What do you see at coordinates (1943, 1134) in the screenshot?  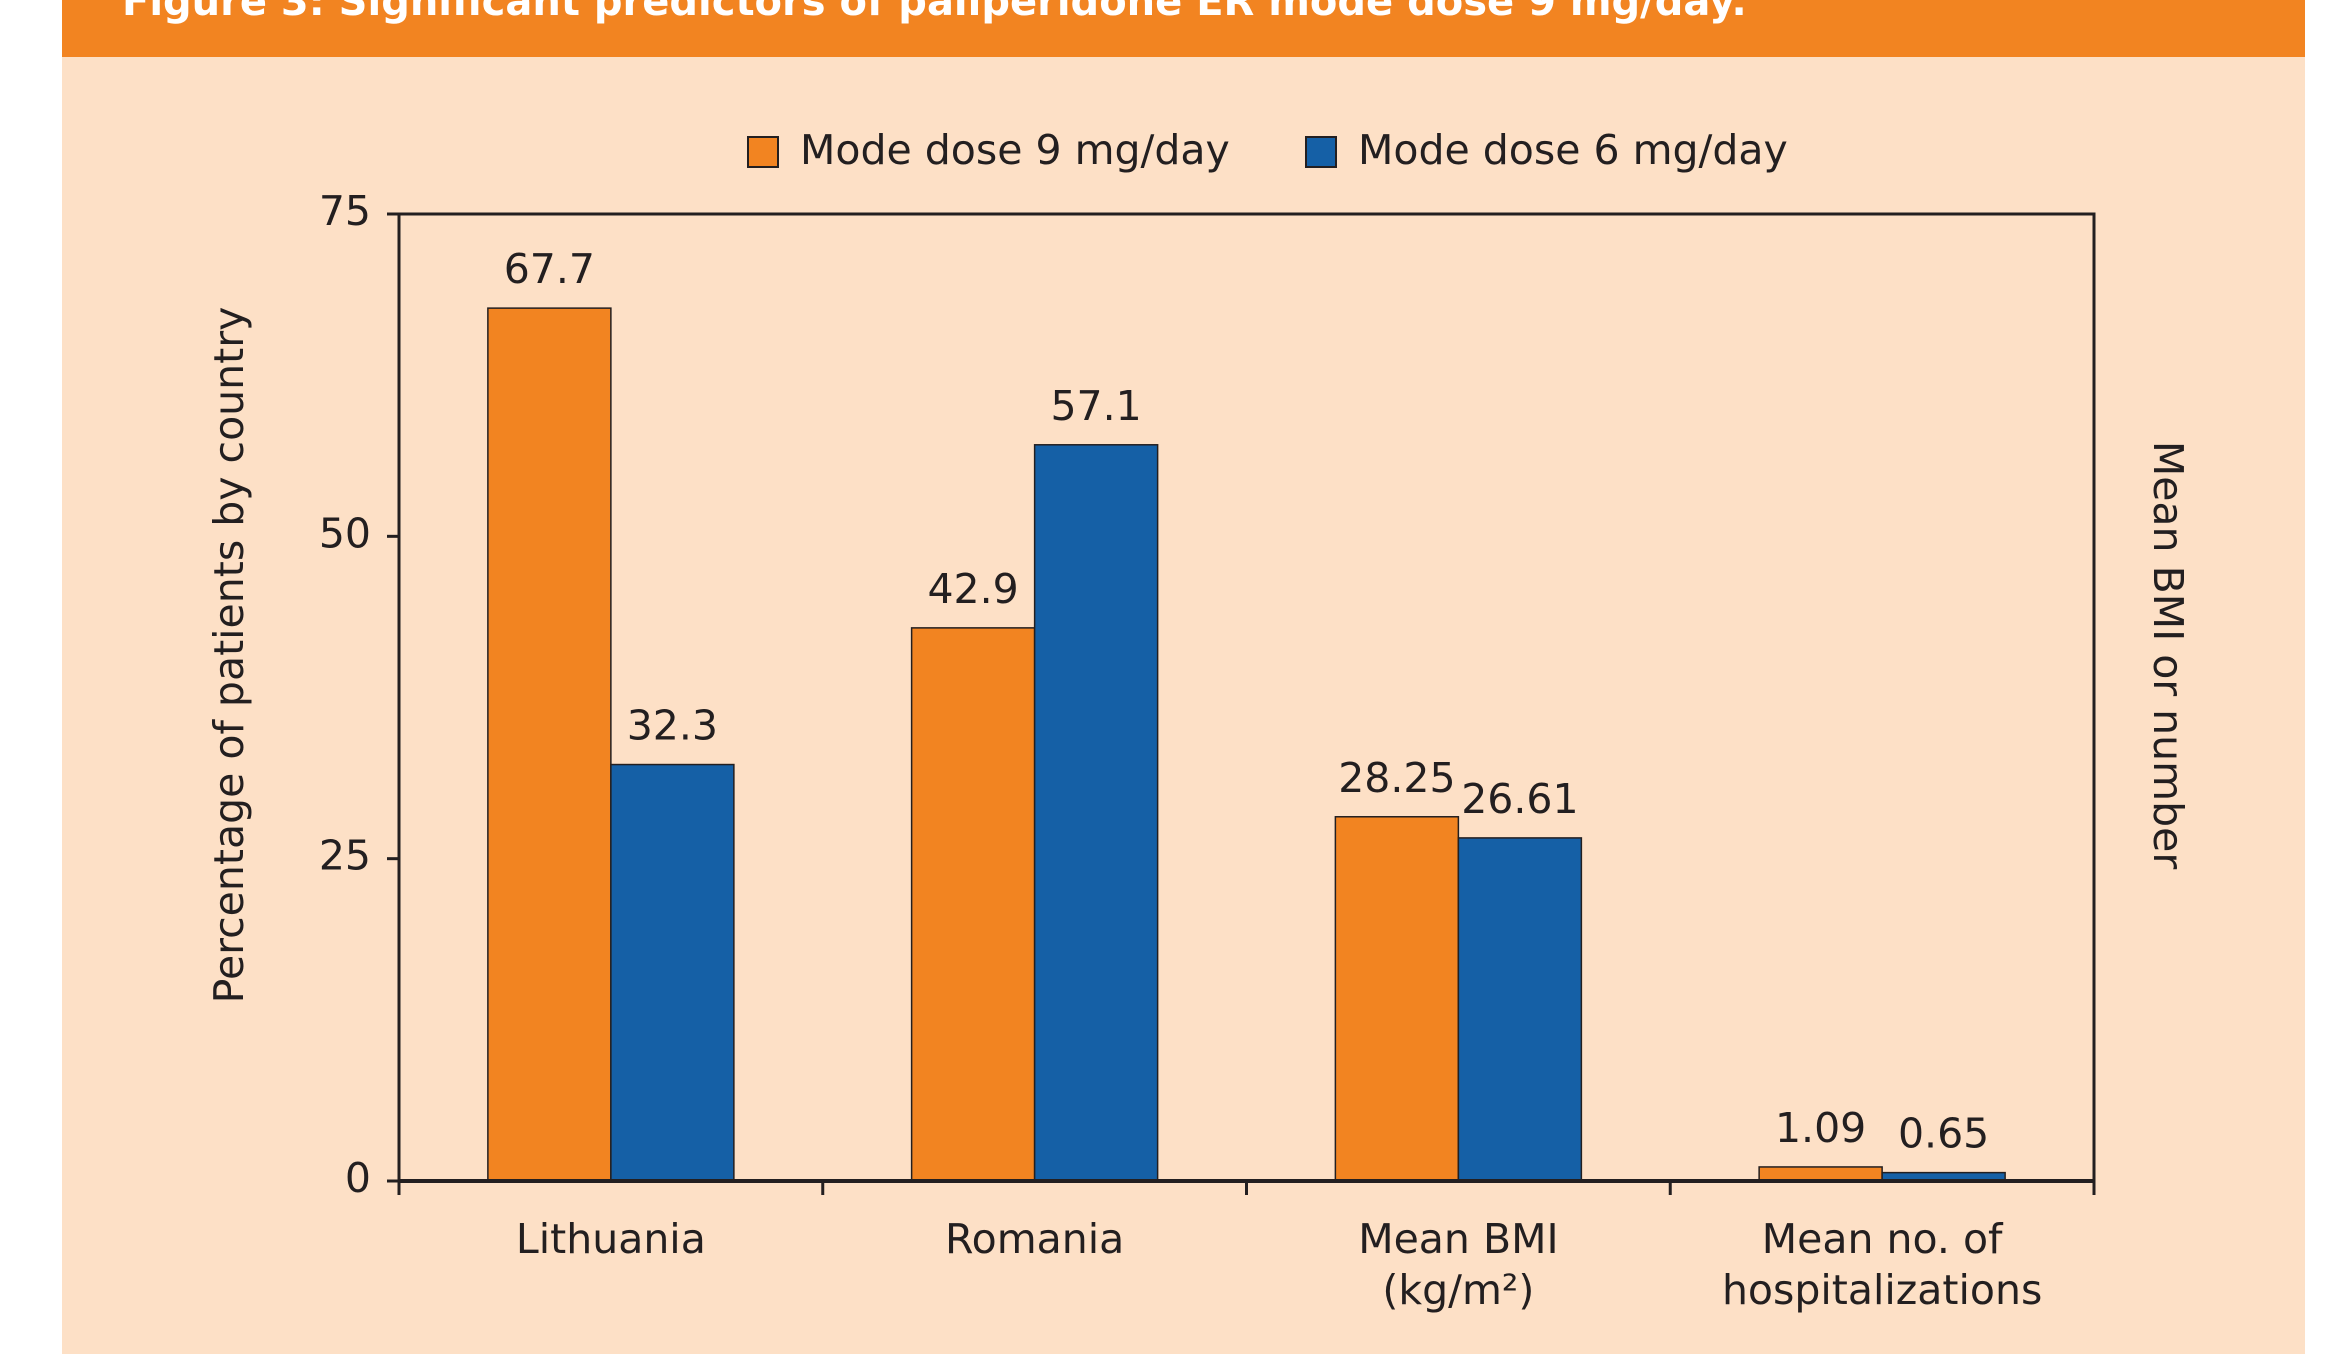 I see `value-label: 0.65` at bounding box center [1943, 1134].